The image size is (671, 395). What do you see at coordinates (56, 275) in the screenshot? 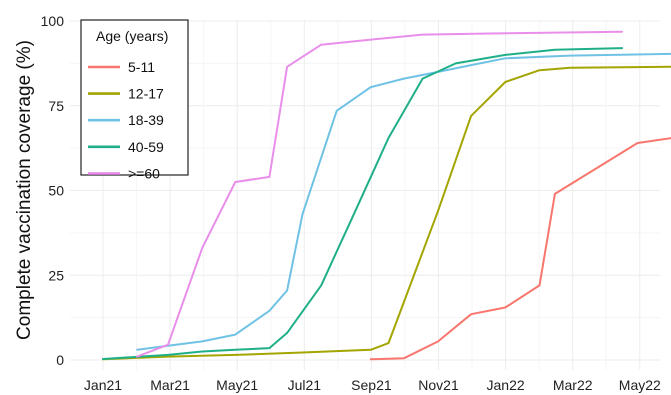
I see `y-tick-label: 25` at bounding box center [56, 275].